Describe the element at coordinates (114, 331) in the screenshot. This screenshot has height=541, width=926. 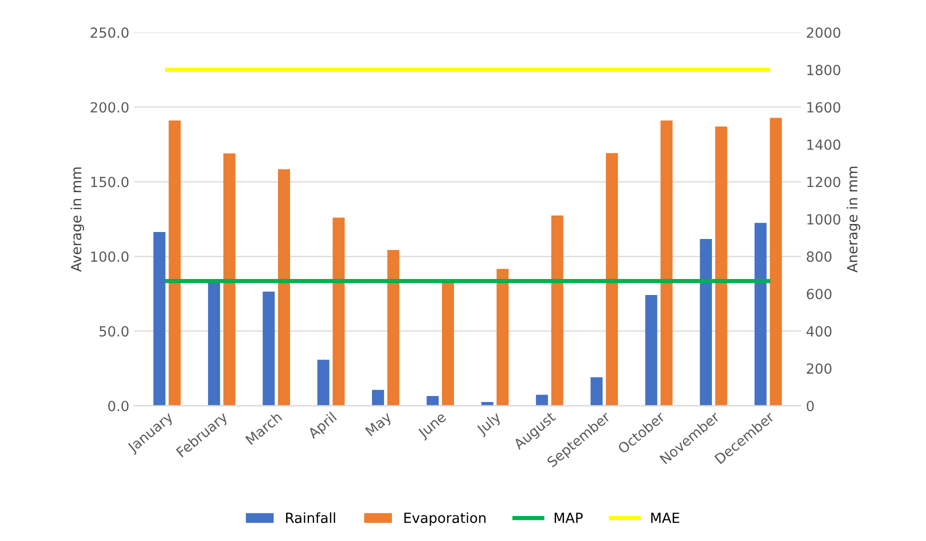
I see `y-tick-label: 50.0` at that location.